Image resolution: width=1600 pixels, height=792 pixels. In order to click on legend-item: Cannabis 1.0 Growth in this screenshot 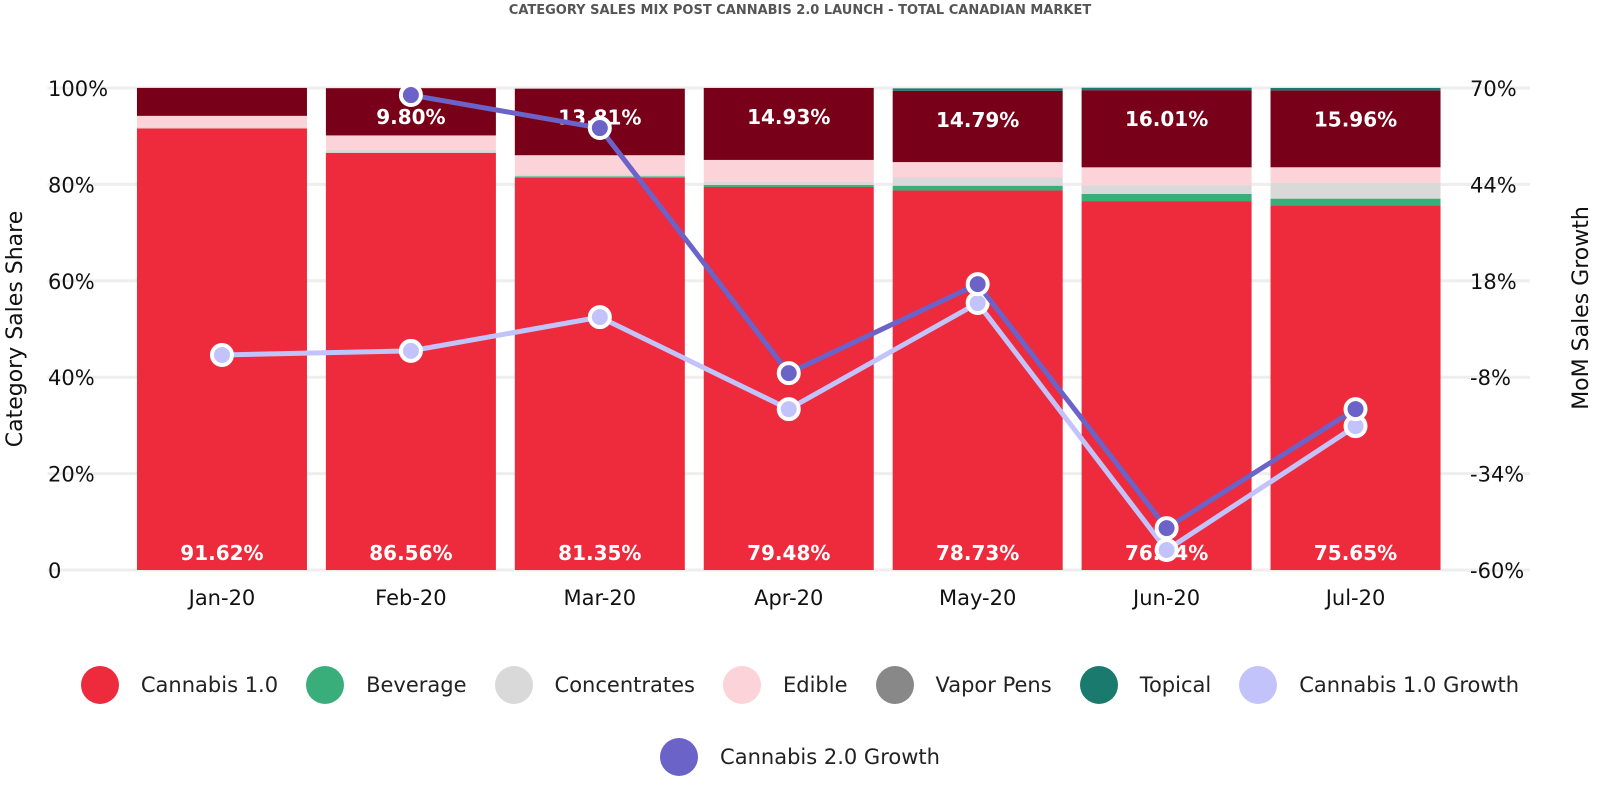, I will do `click(1379, 685)`.